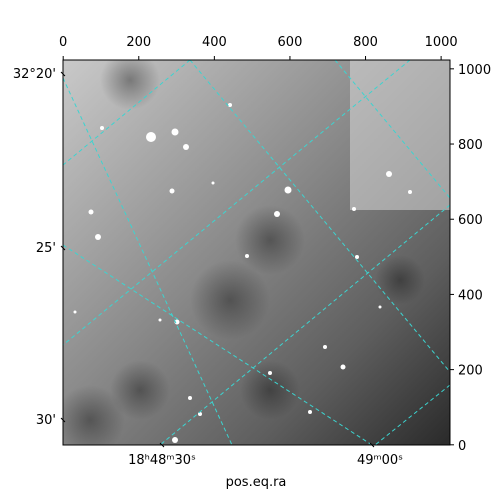 Image resolution: width=500 pixels, height=504 pixels. I want to click on x-axis-label: pos.eq.ra, so click(256, 482).